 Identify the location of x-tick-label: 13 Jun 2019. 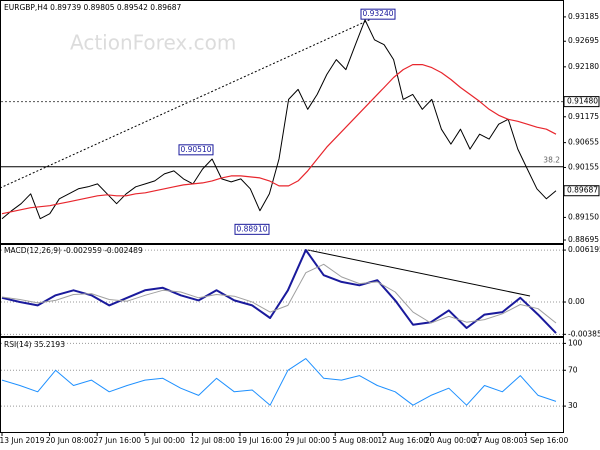
(22, 440).